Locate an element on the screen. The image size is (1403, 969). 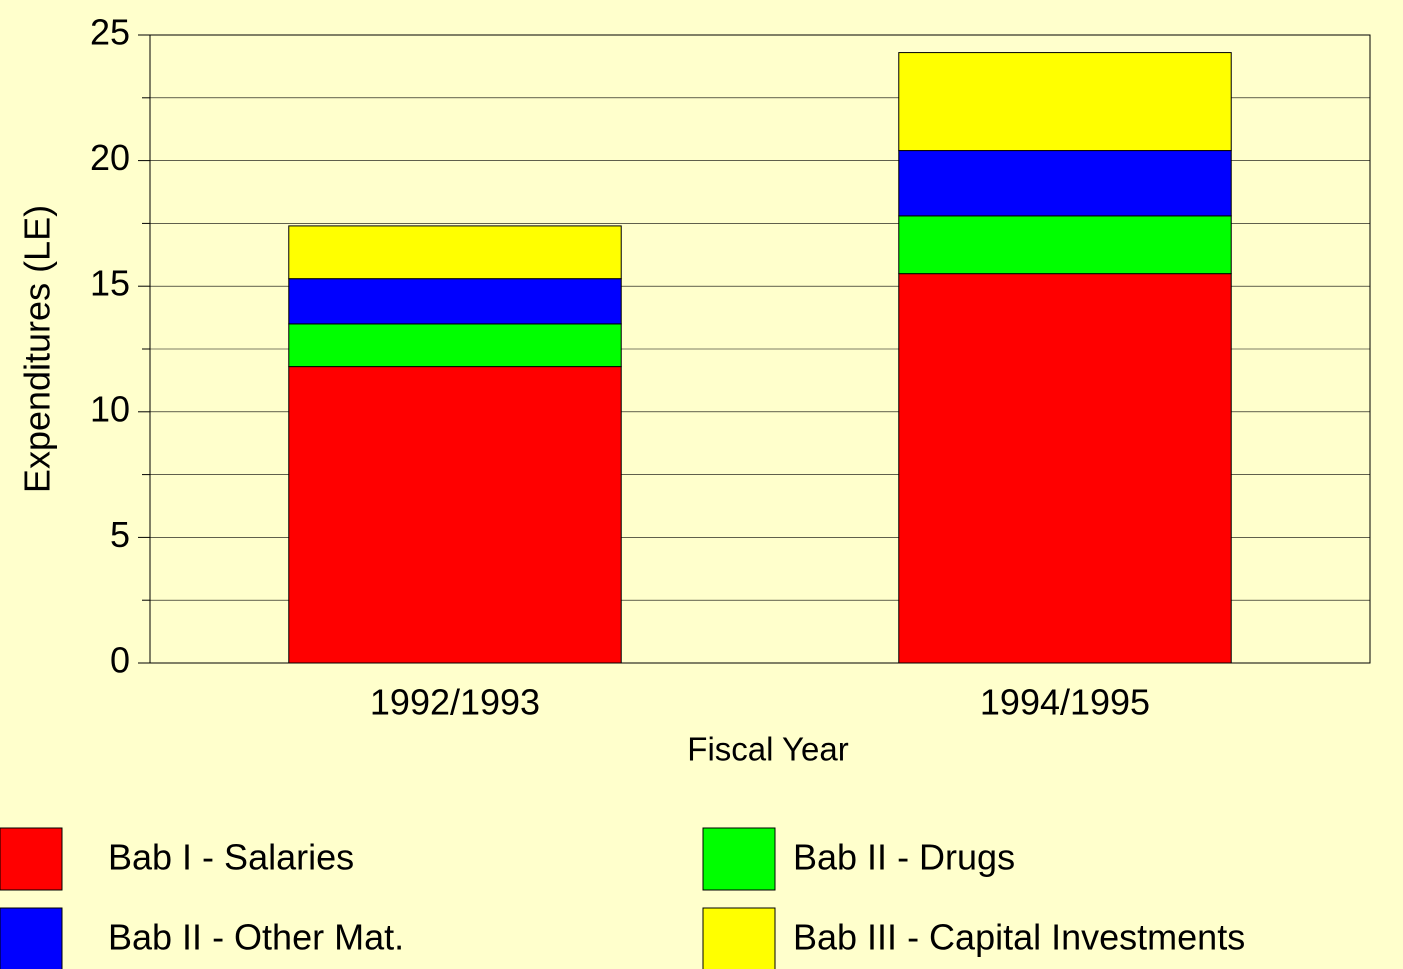
legend-label: Bab III - Capital Investments is located at coordinates (1019, 937).